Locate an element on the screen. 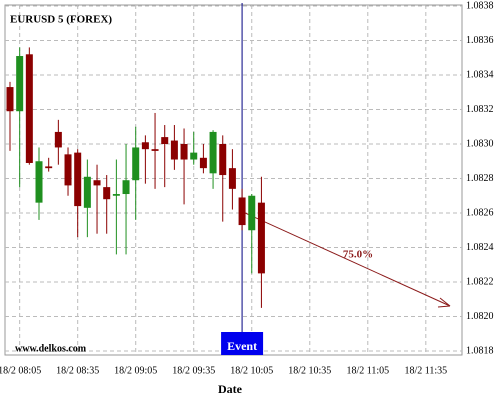 Image resolution: width=500 pixels, height=400 pixels. y-tick-label: 1.0836 is located at coordinates (480, 40).